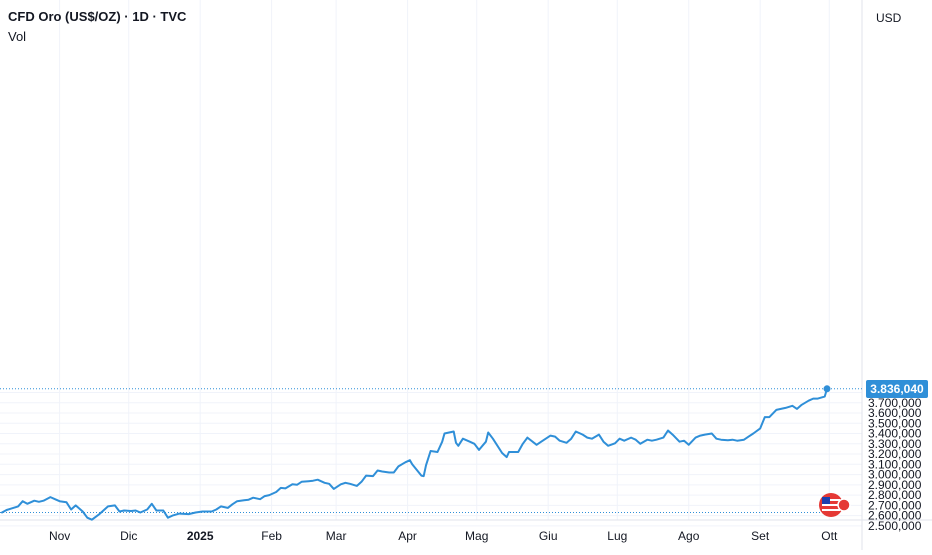  What do you see at coordinates (128, 536) in the screenshot?
I see `x-tick-label: Dic` at bounding box center [128, 536].